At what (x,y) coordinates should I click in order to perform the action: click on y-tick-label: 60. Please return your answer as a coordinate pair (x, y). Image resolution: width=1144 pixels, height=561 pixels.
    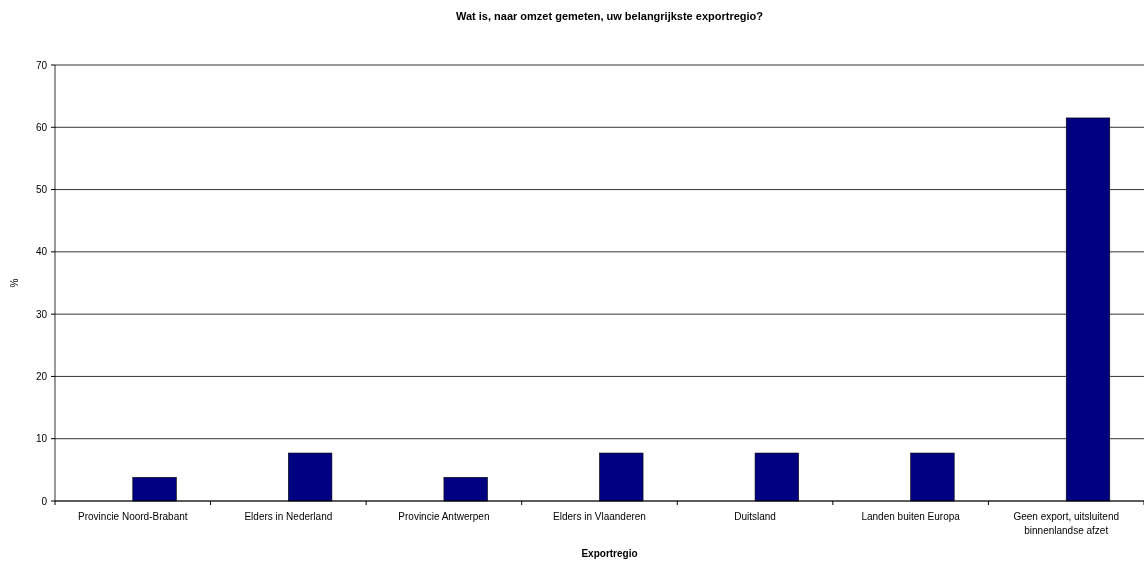
    Looking at the image, I should click on (41, 127).